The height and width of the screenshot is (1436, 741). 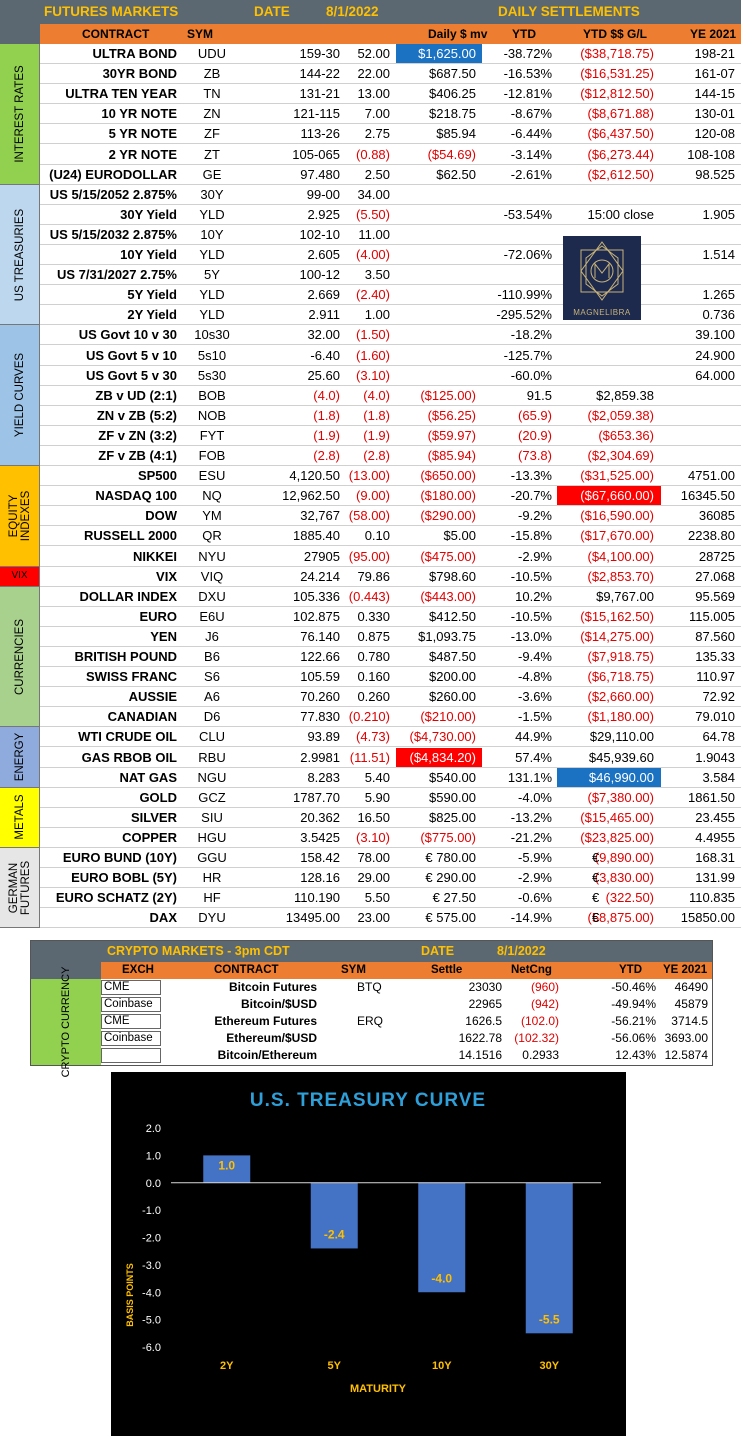 I want to click on futures-row: US 5/15/2032 2.875% 10Y 102-10 11.00, so click(x=390, y=235).